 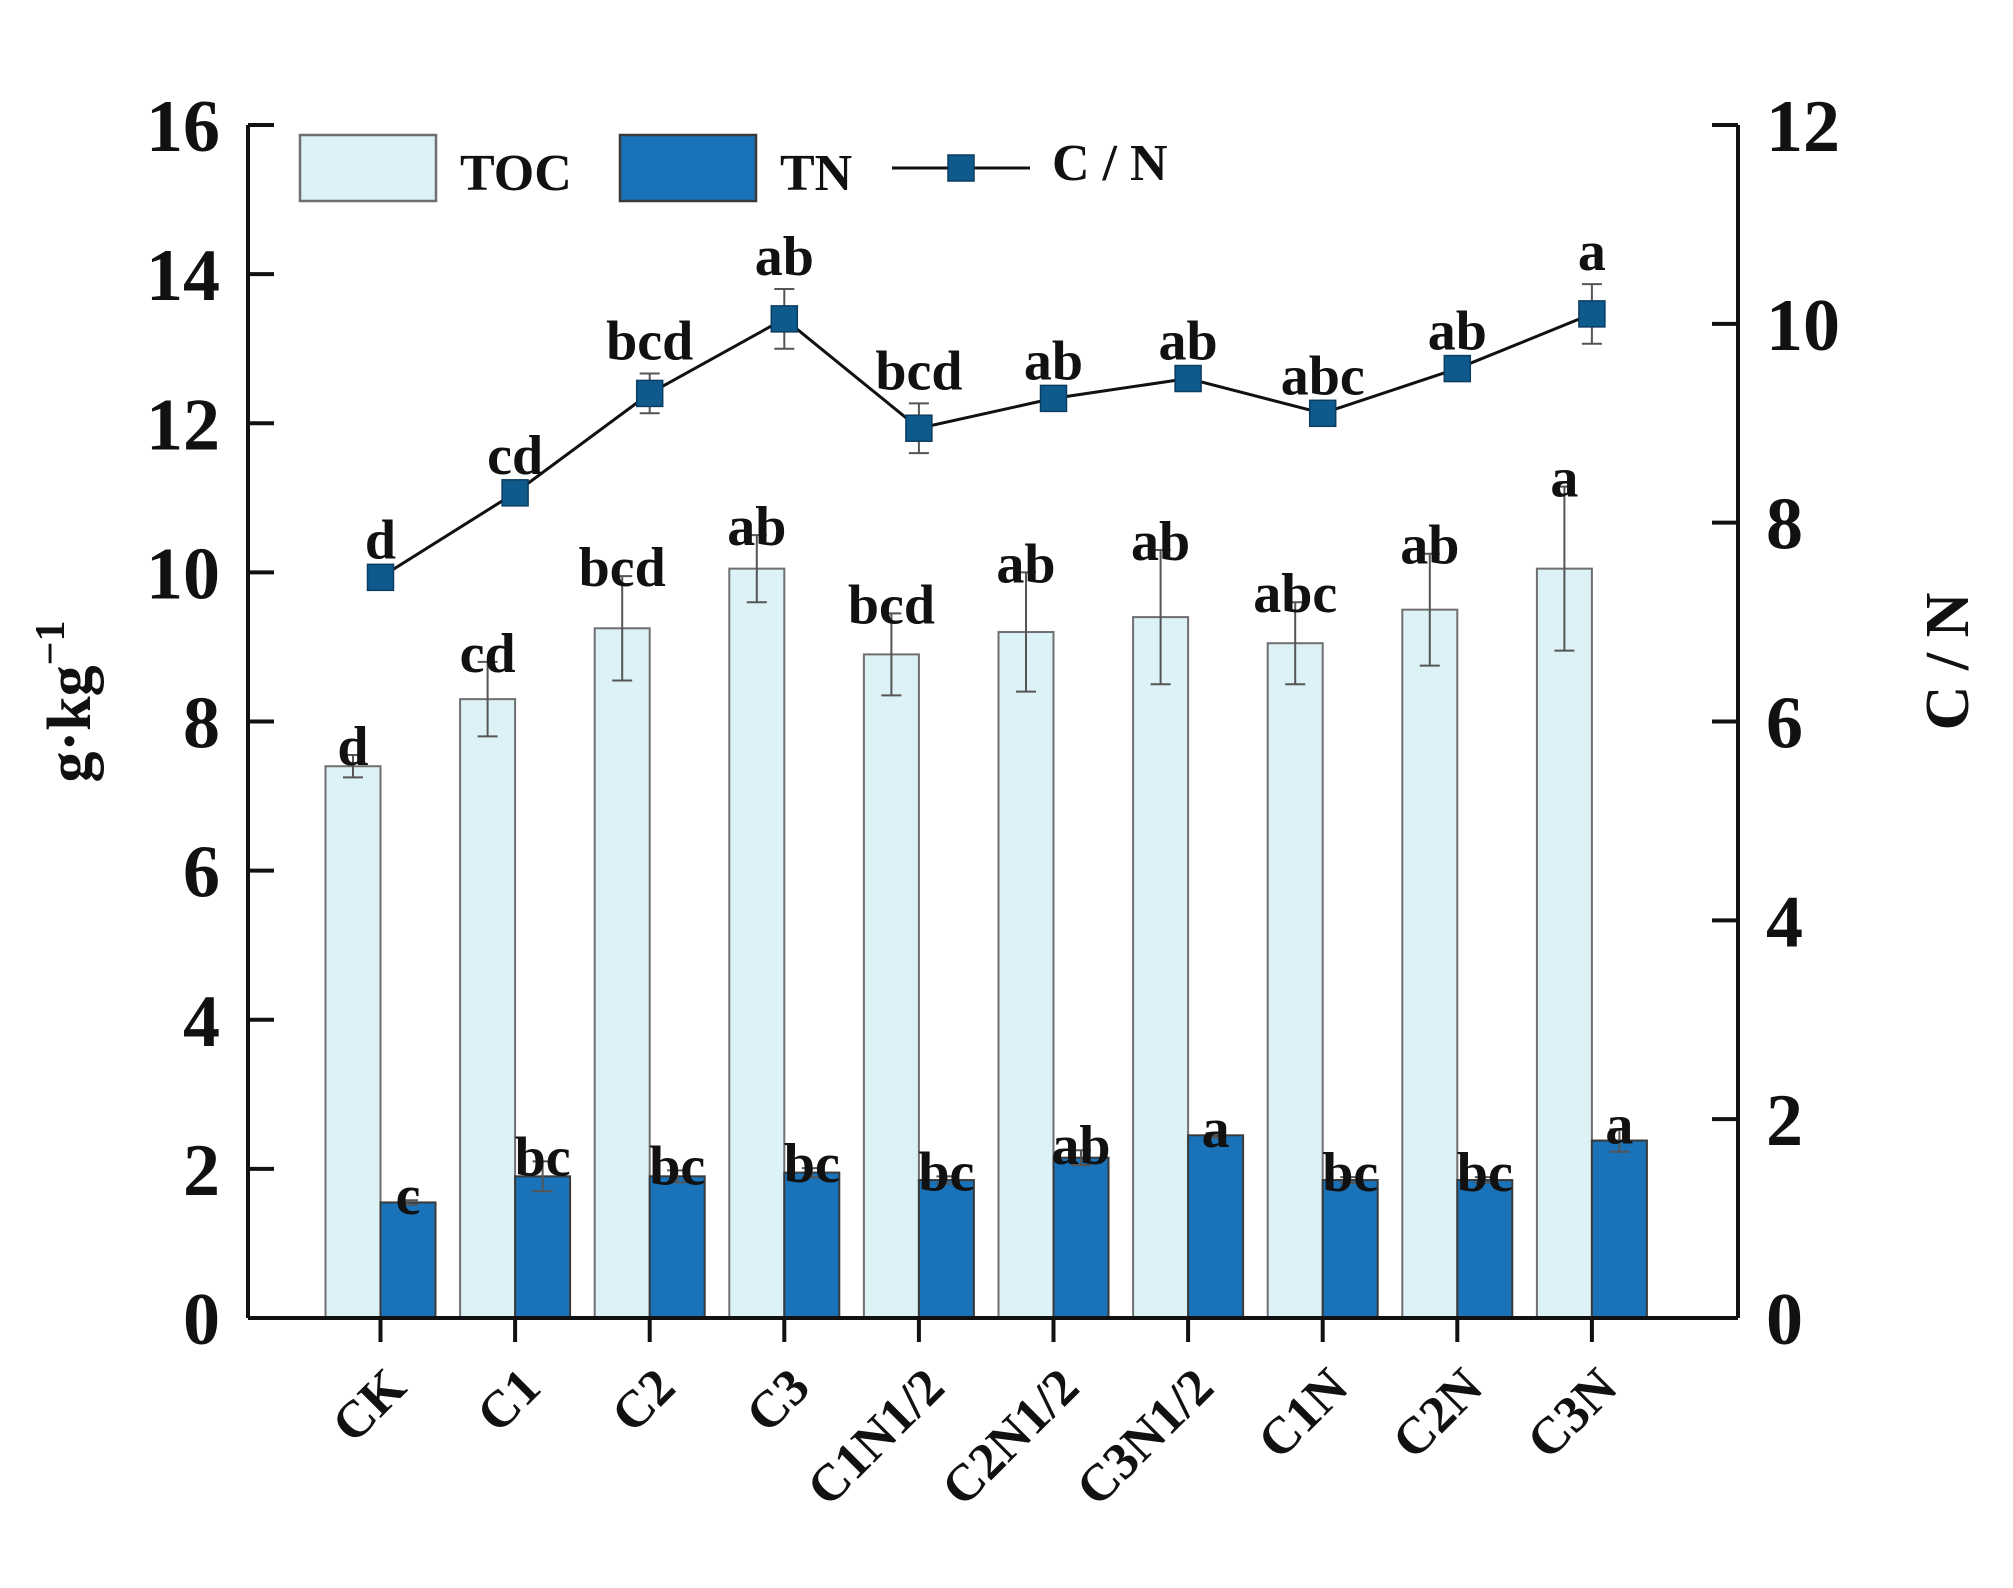 I want to click on cn-significance-label: d, so click(x=380, y=540).